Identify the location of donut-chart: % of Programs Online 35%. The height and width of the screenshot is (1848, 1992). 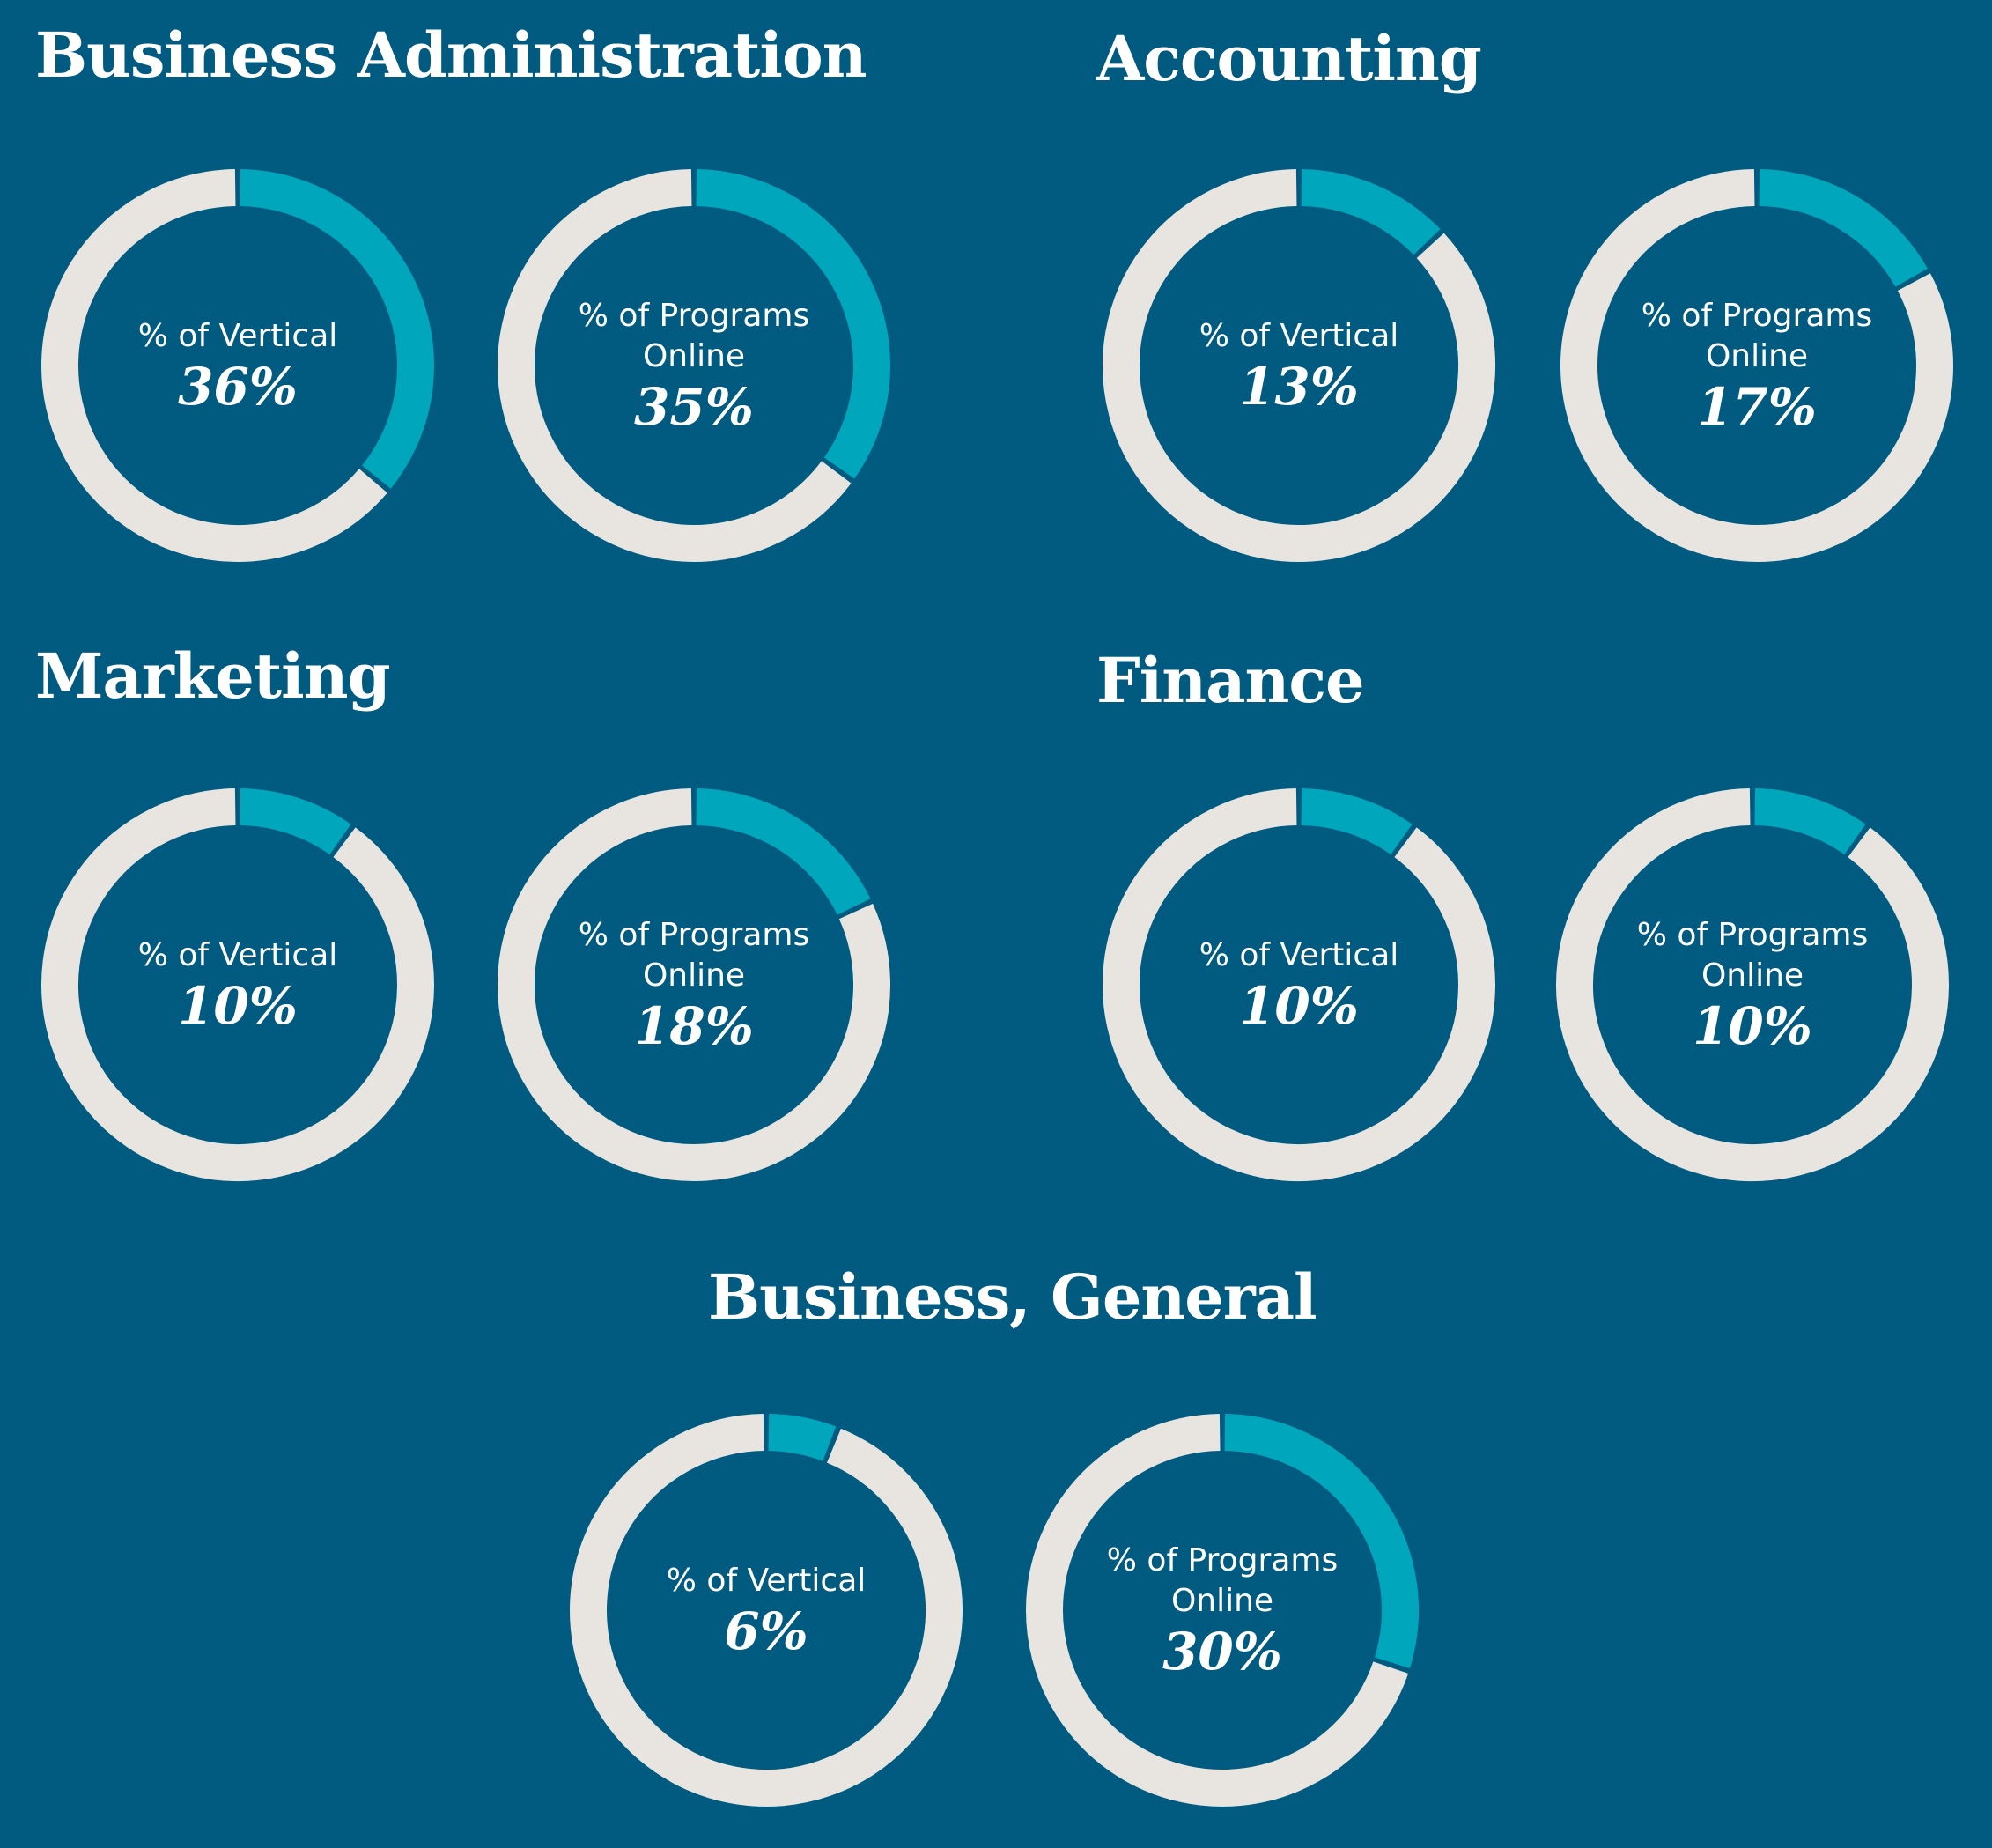
(694, 365).